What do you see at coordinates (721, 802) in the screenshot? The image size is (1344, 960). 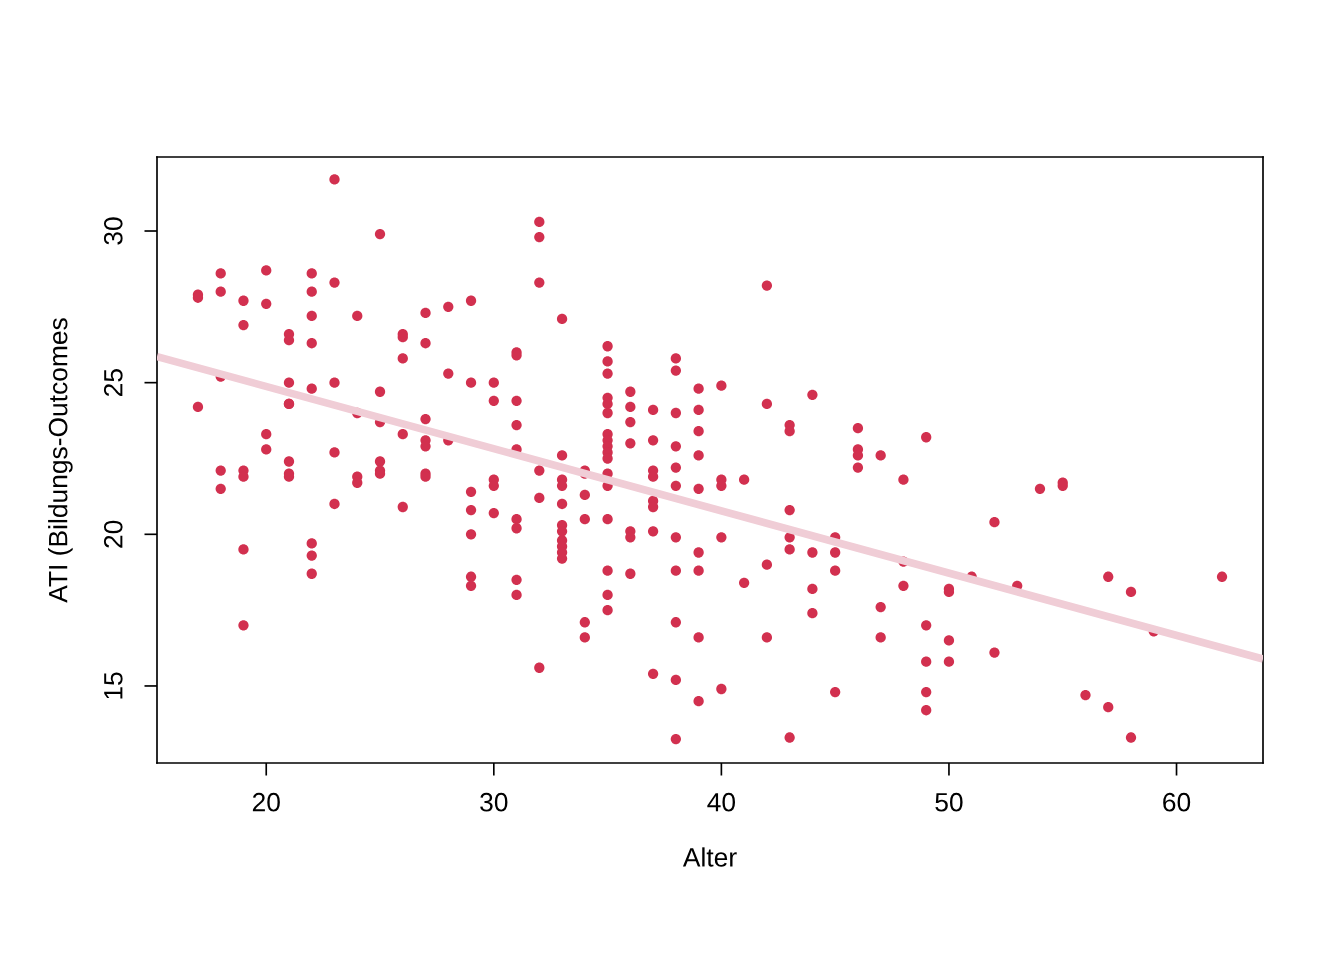 I see `x-tick-label: 40` at bounding box center [721, 802].